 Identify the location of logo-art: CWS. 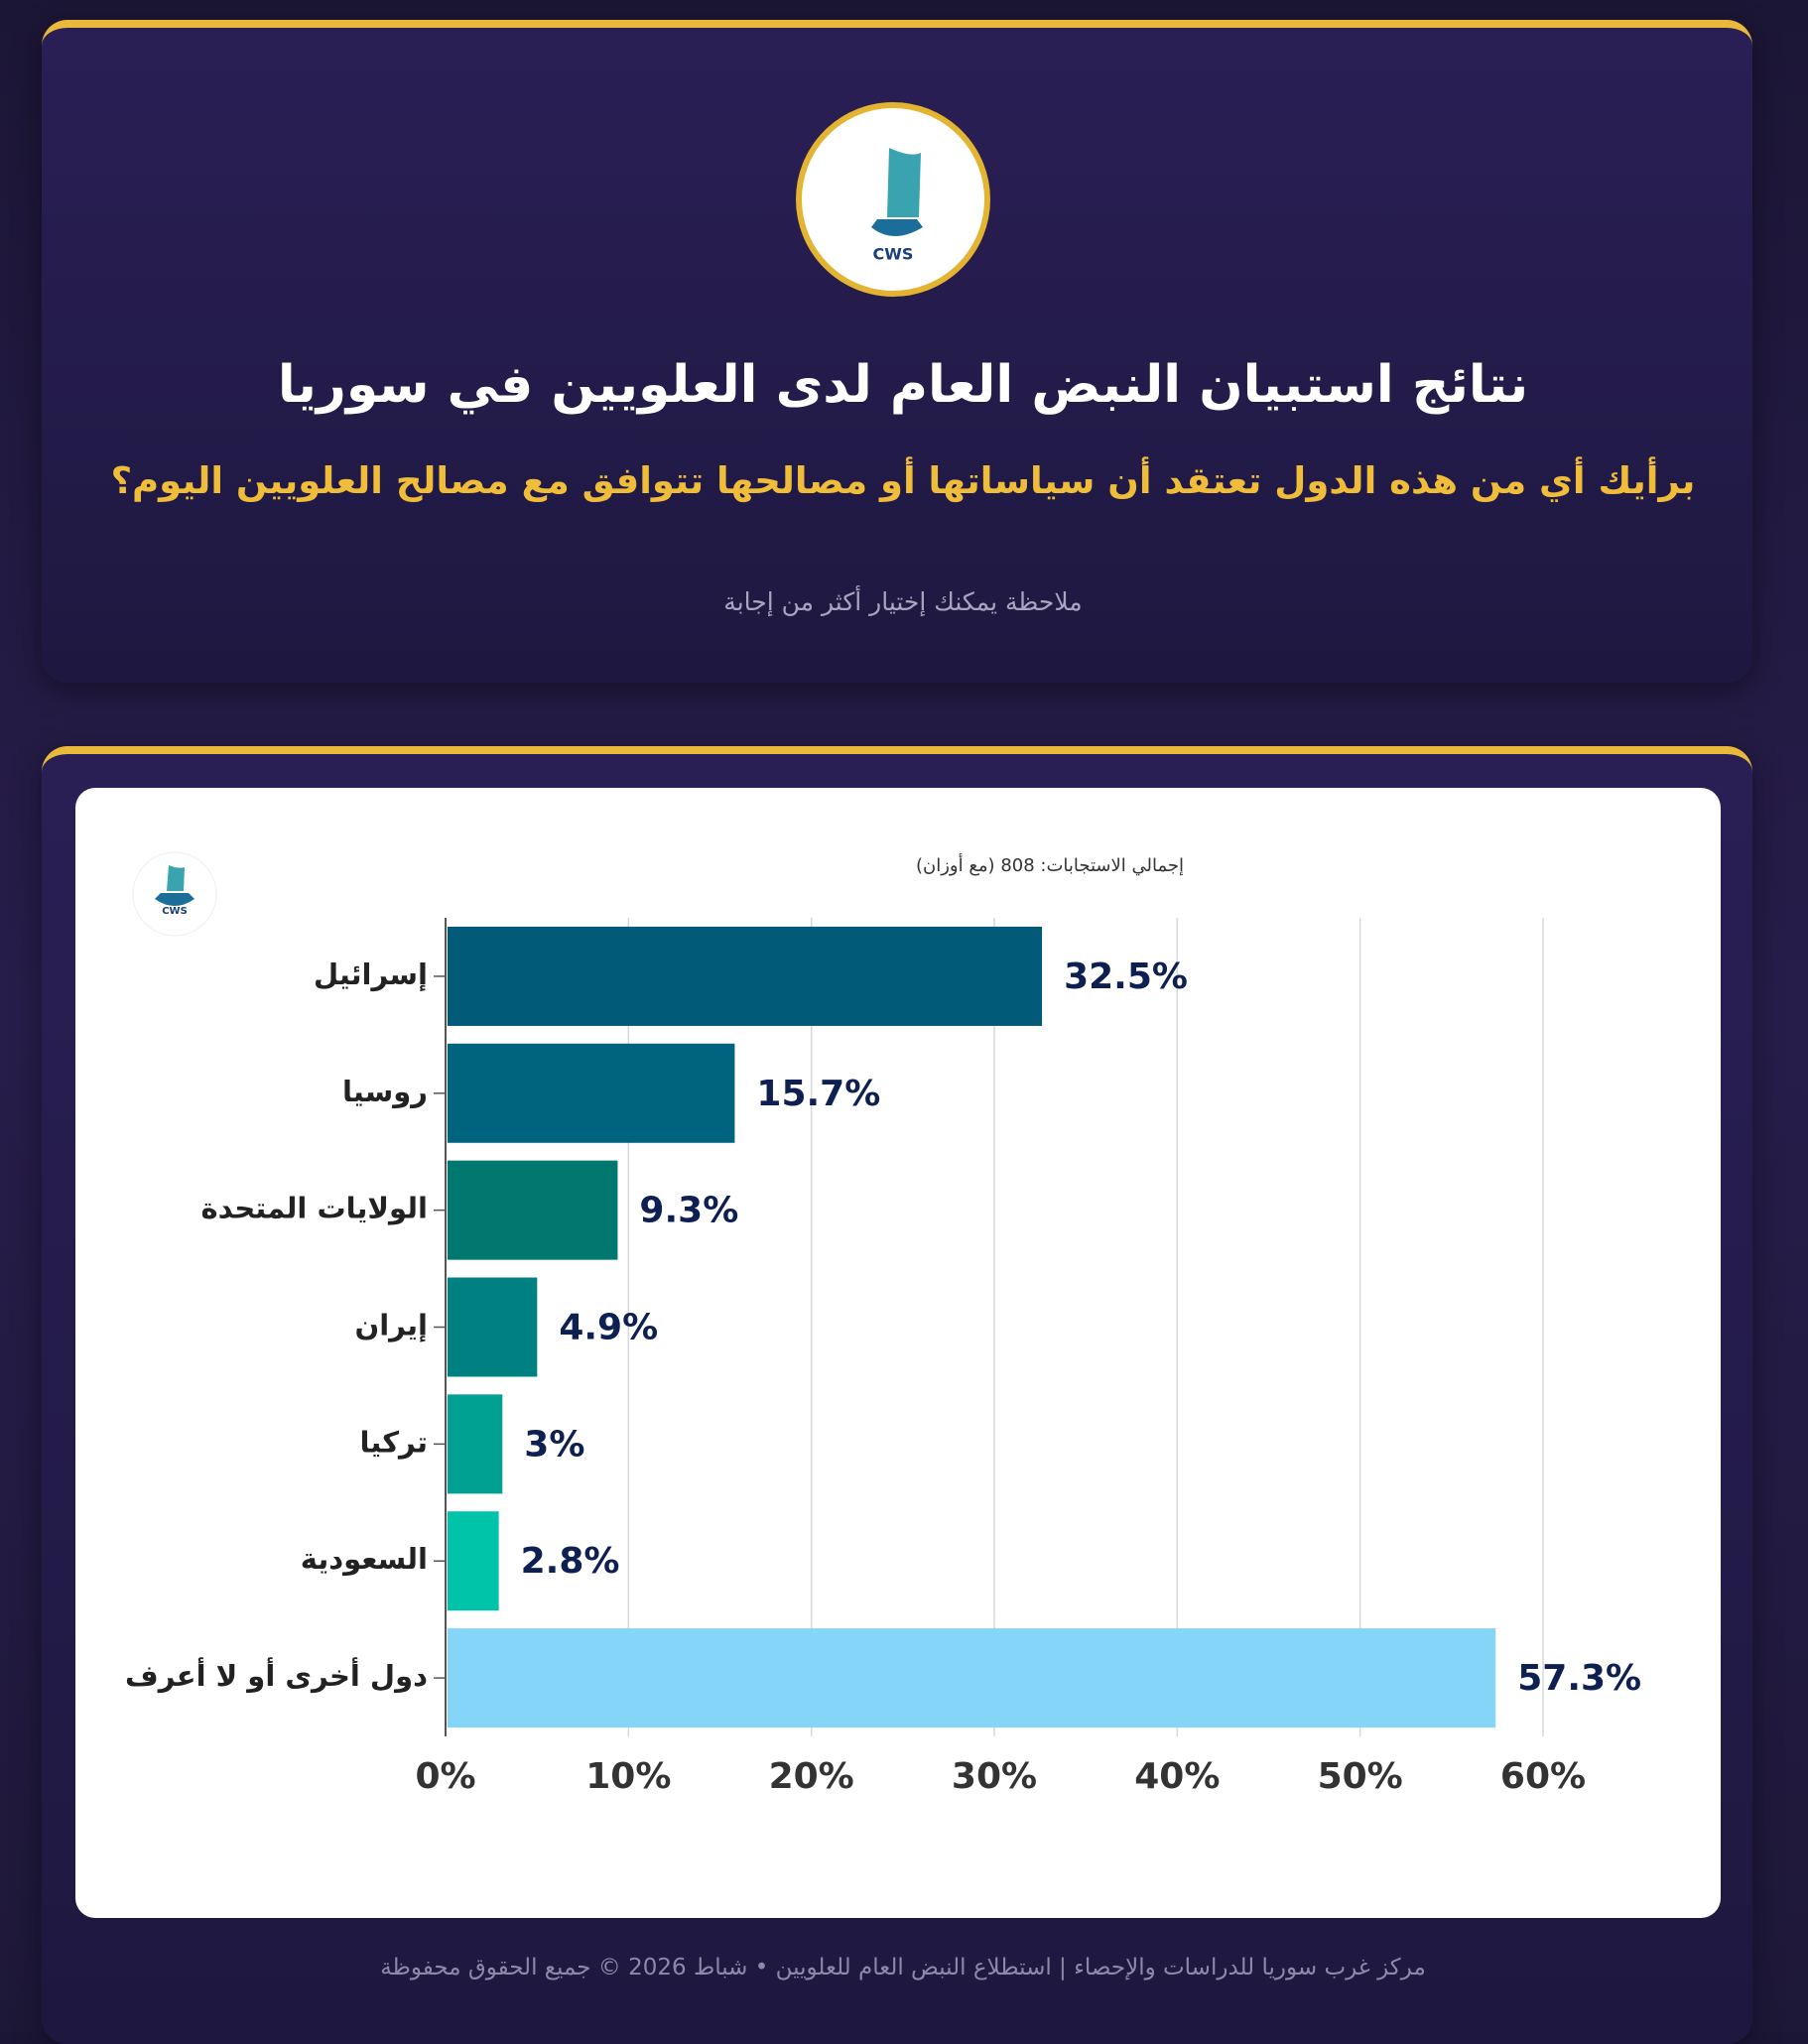
(897, 206).